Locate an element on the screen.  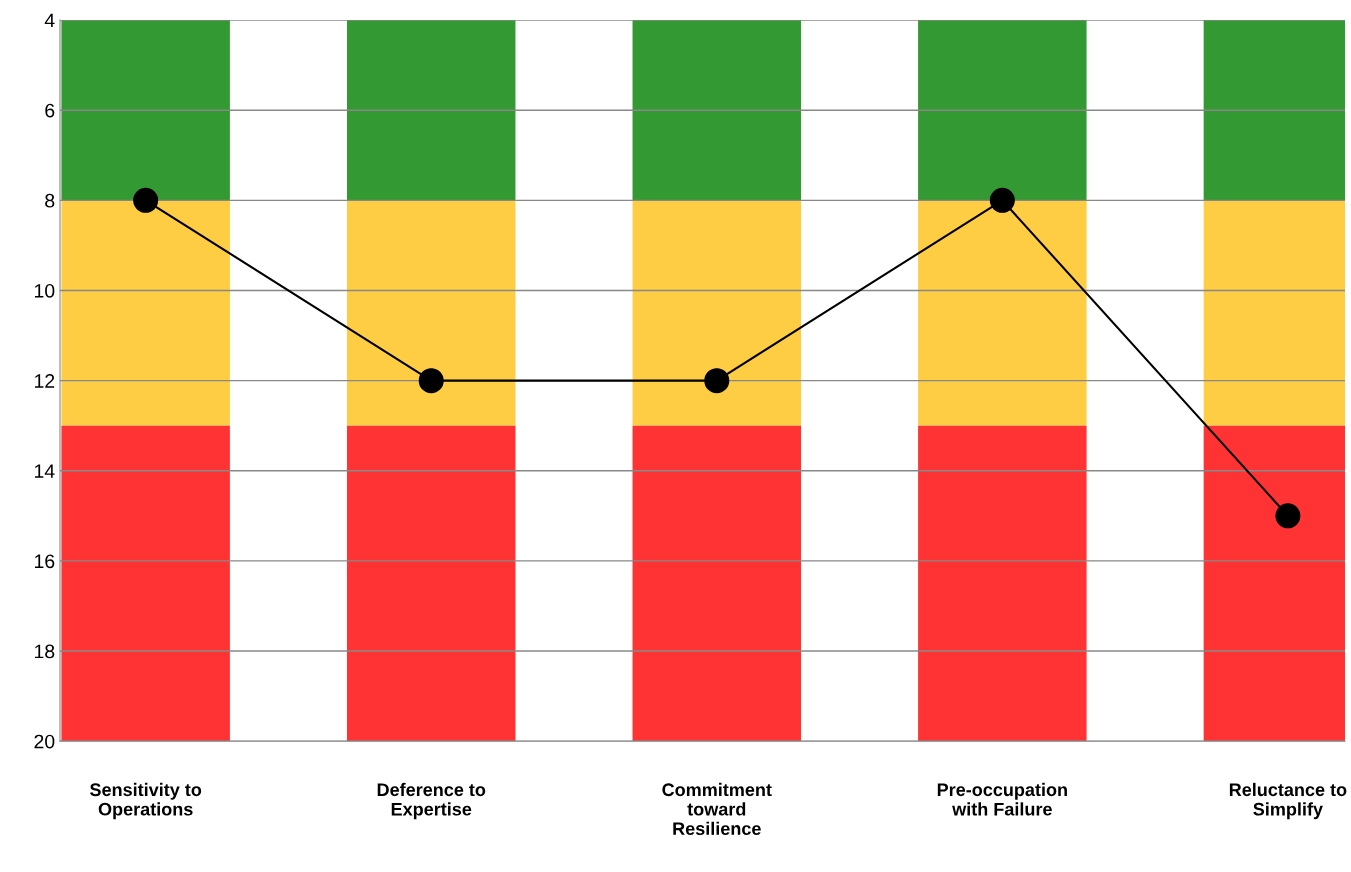
y-tick-label: 14 is located at coordinates (45, 471).